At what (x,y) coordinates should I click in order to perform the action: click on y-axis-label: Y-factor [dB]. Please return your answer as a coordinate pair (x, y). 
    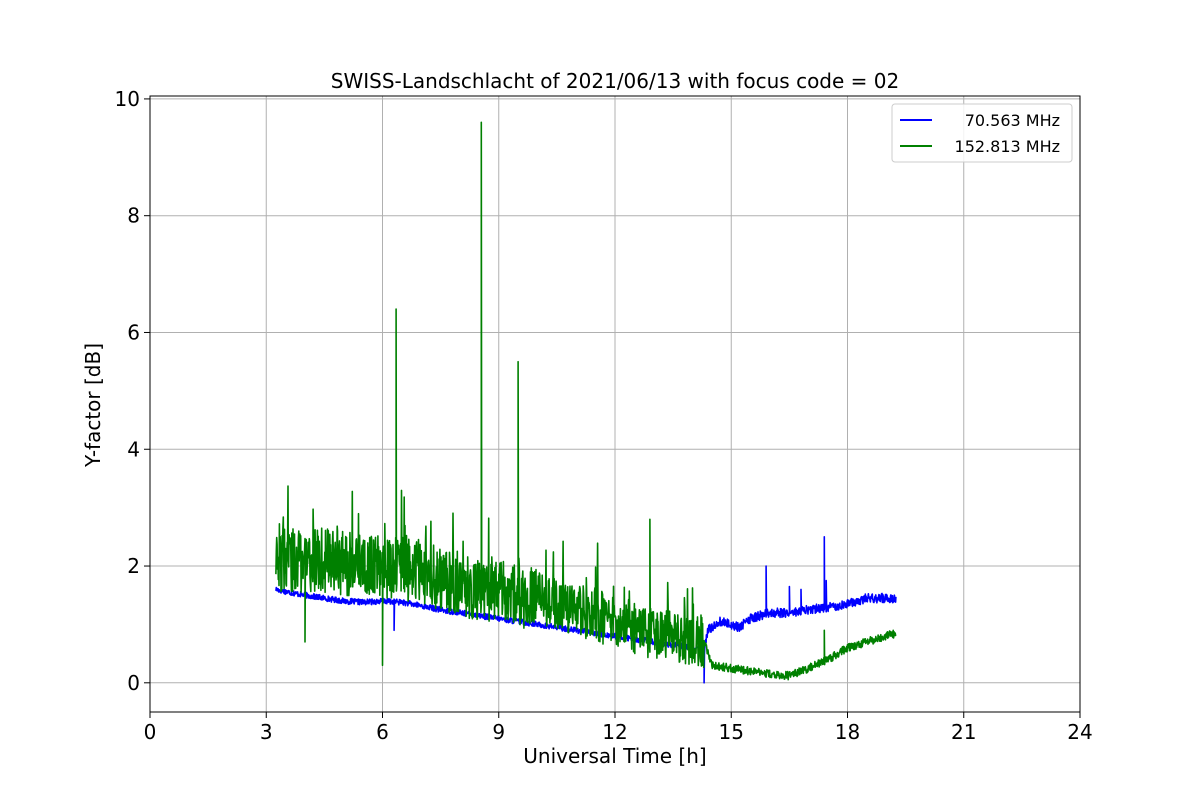
    Looking at the image, I should click on (93, 405).